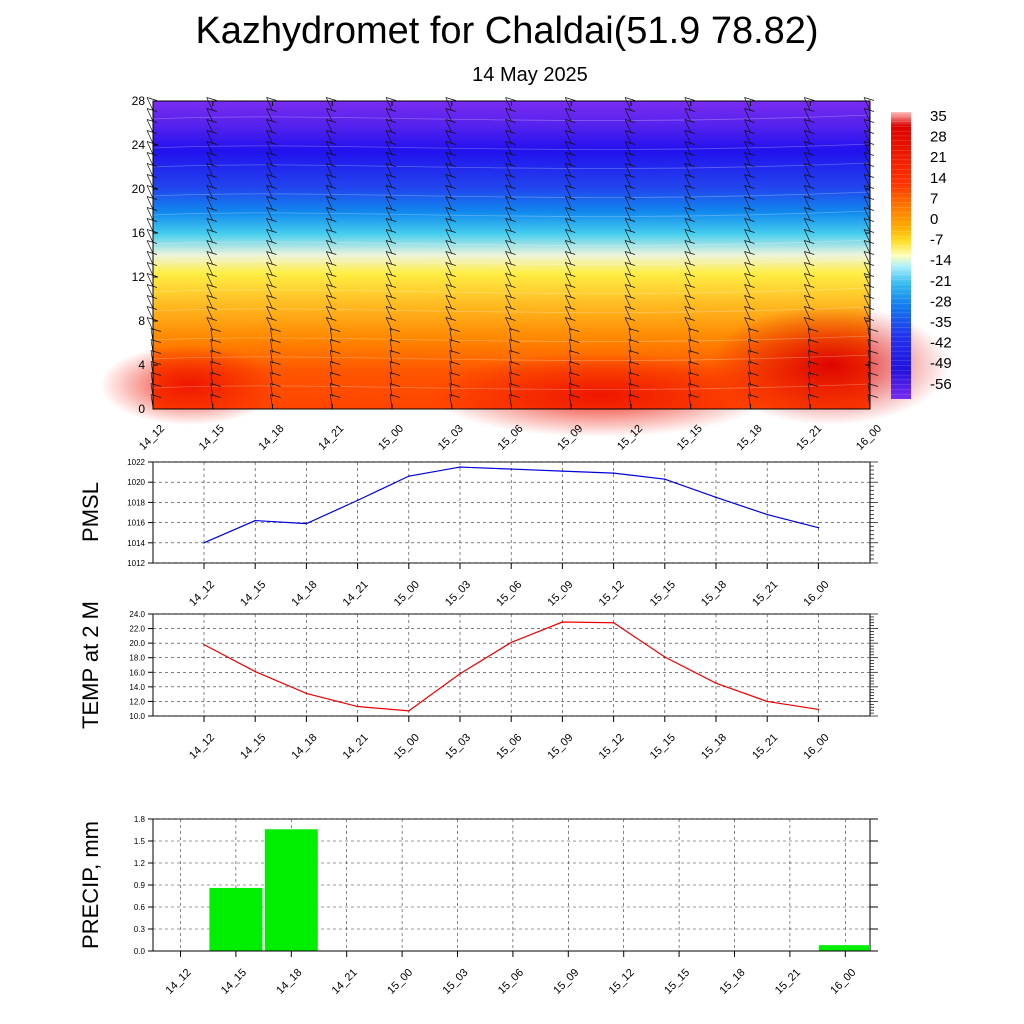  I want to click on x-tick-label: 15_00, so click(391, 438).